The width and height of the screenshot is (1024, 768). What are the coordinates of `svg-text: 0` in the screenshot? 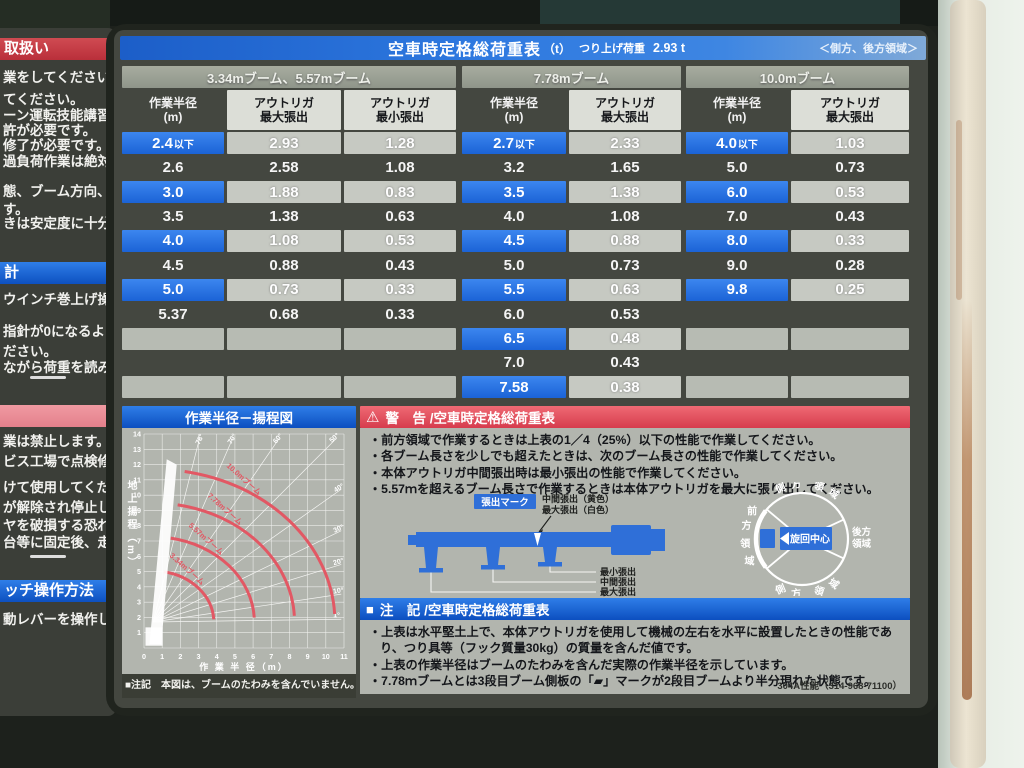 It's located at (144, 656).